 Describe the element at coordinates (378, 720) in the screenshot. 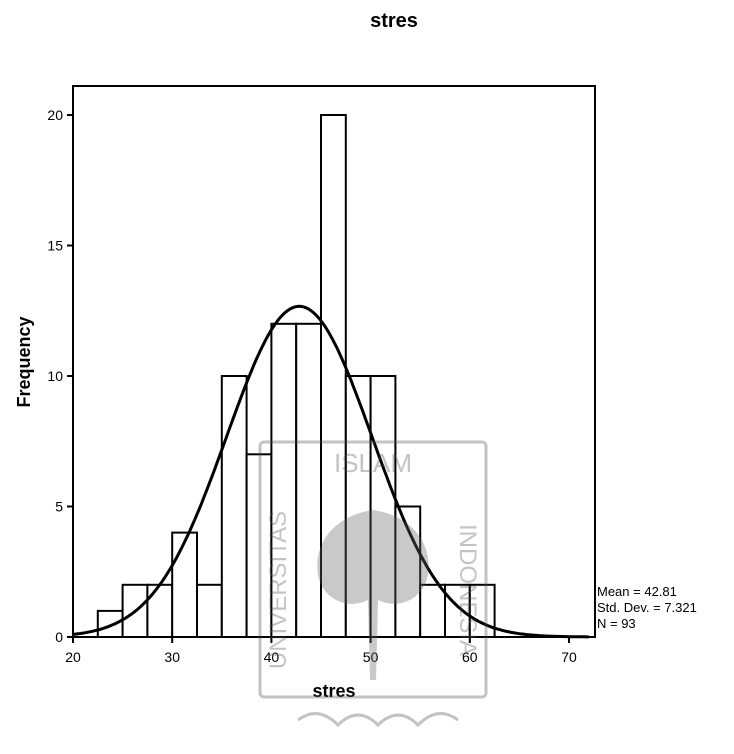

I see `seal-script-icon` at that location.